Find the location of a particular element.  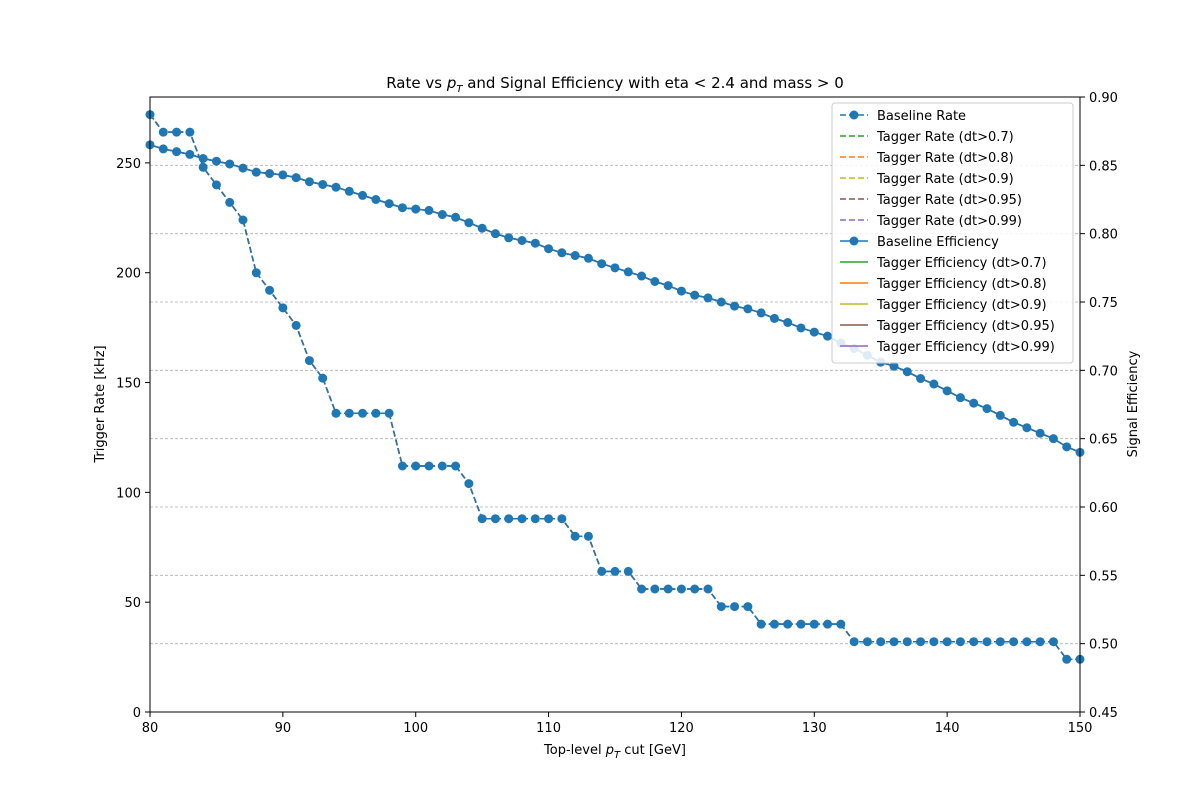

x-tick-label: 100 is located at coordinates (415, 728).